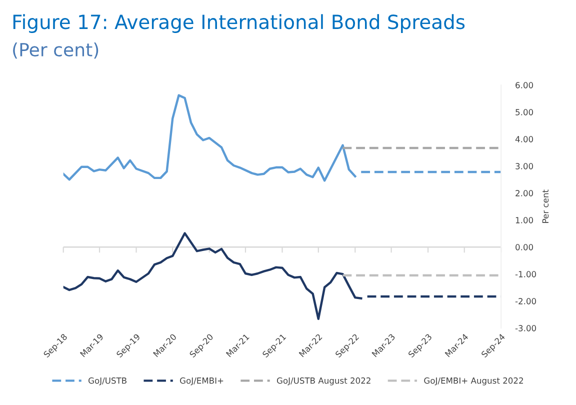 The image size is (576, 405). What do you see at coordinates (323, 381) in the screenshot?
I see `legend-label: GoJ/USTB August 2022` at bounding box center [323, 381].